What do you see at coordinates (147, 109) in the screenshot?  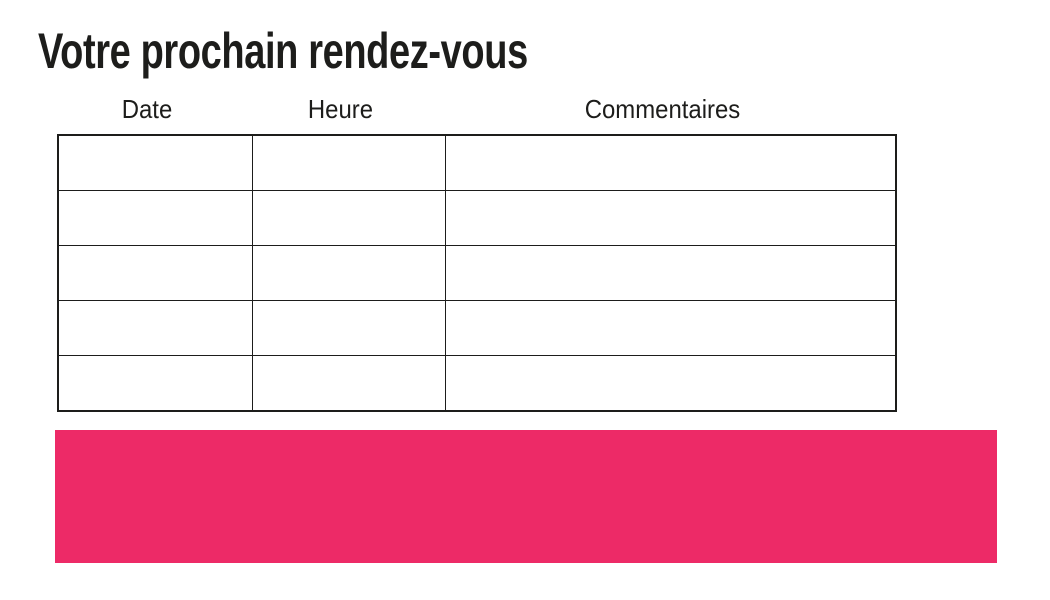 I see `column-header-date: Date` at bounding box center [147, 109].